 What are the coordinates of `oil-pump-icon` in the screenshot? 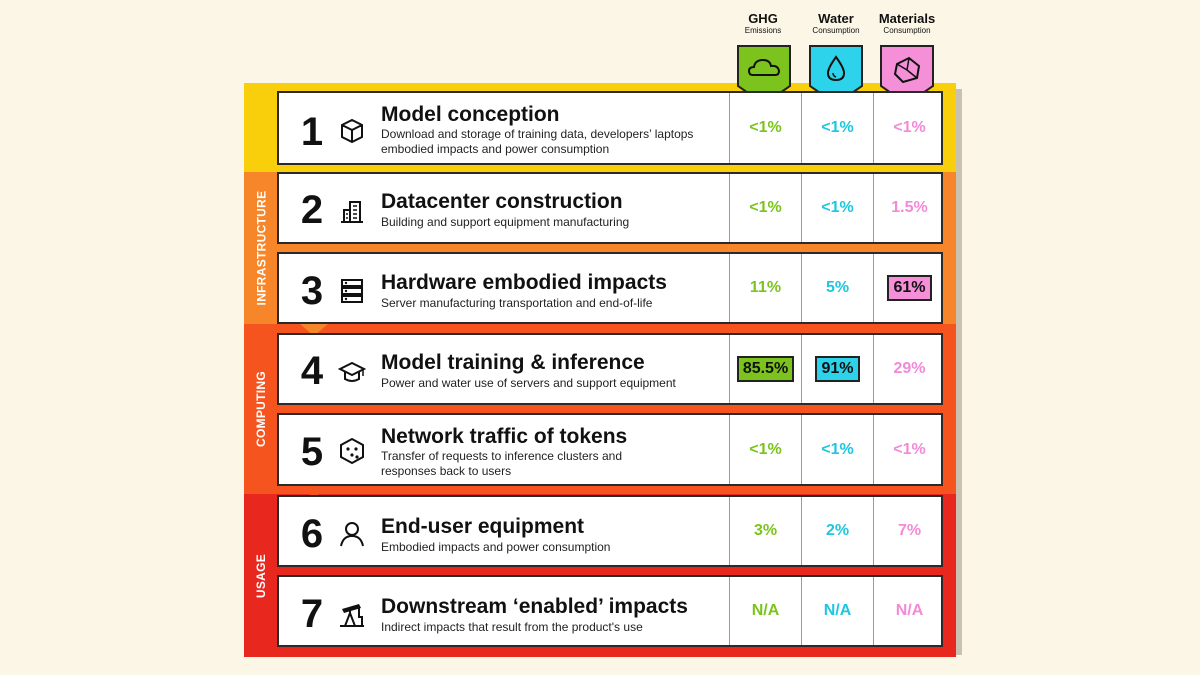 It's located at (352, 615).